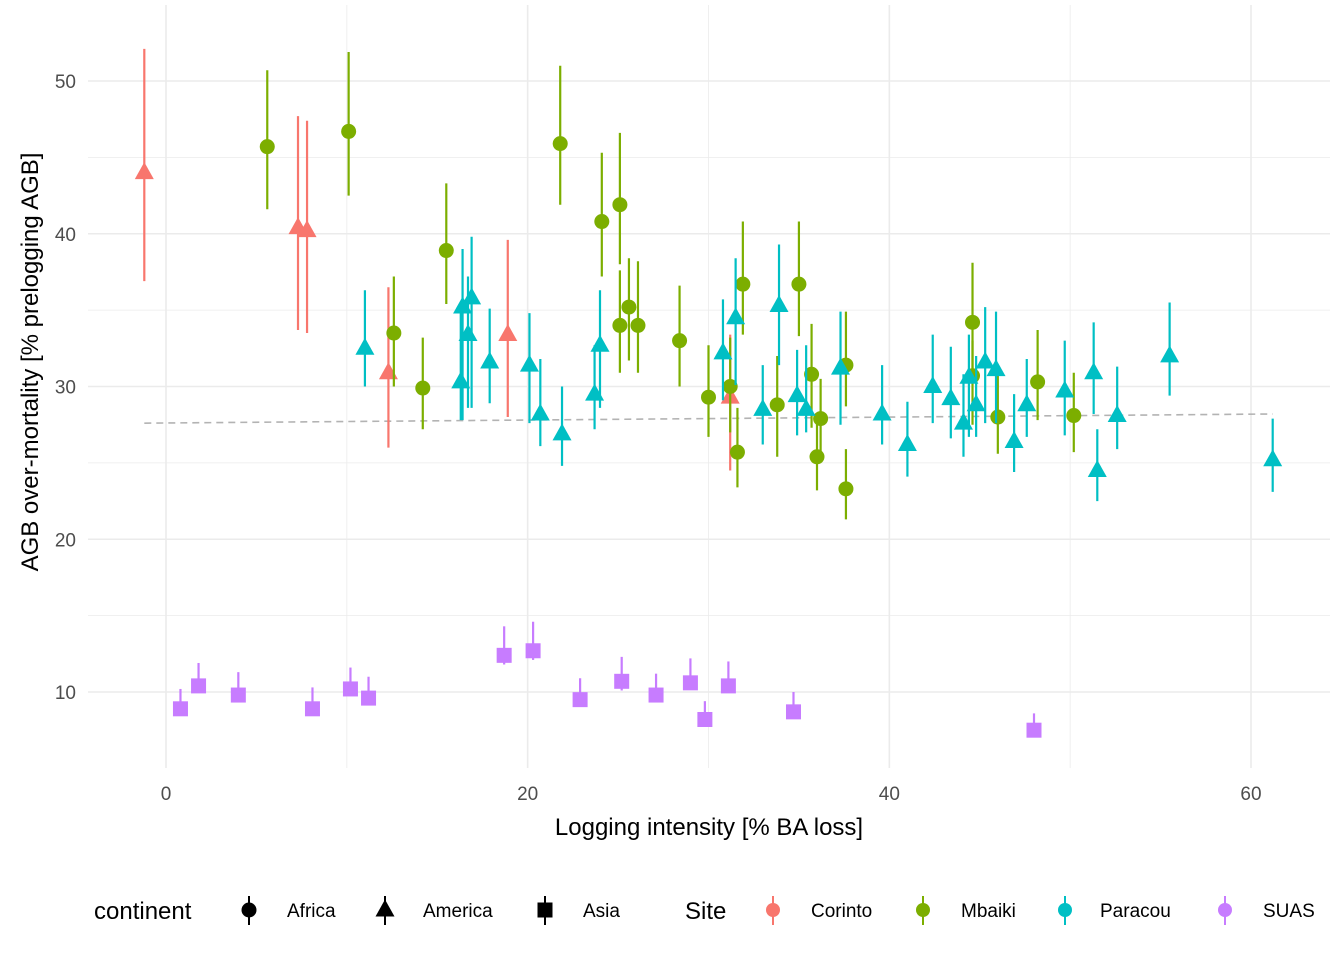 Image resolution: width=1344 pixels, height=960 pixels. Describe the element at coordinates (311, 911) in the screenshot. I see `legend-label-africa: Africa` at that location.